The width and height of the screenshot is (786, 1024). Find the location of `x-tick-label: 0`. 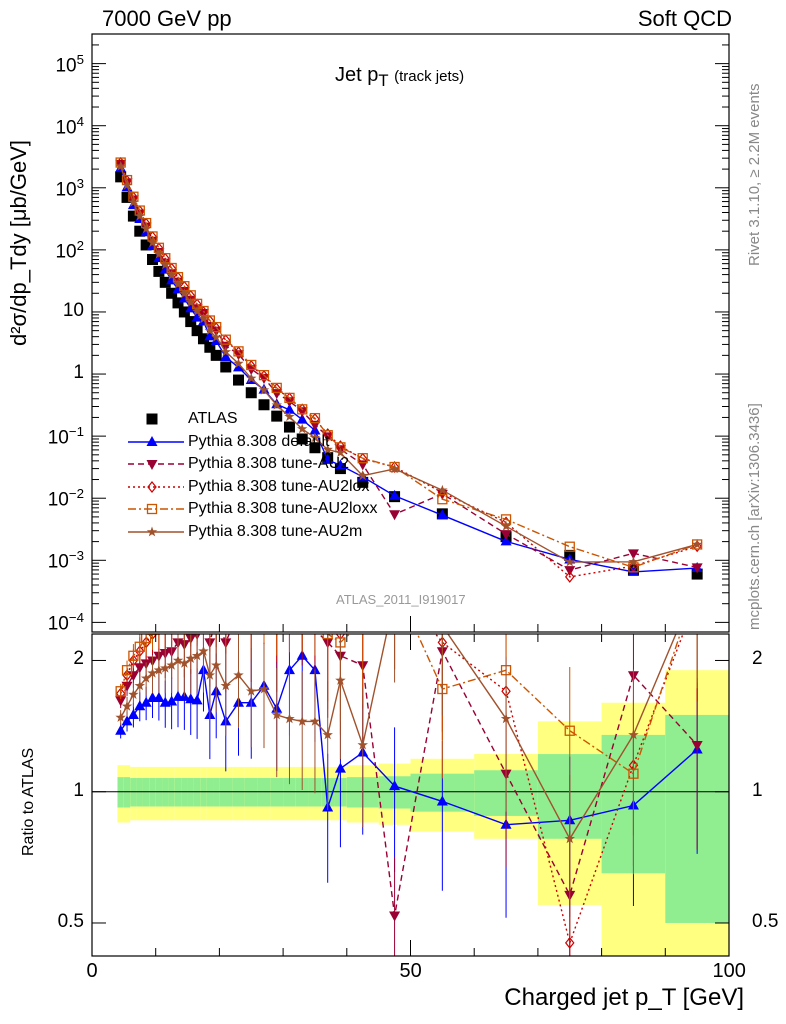

x-tick-label: 0 is located at coordinates (92, 971).